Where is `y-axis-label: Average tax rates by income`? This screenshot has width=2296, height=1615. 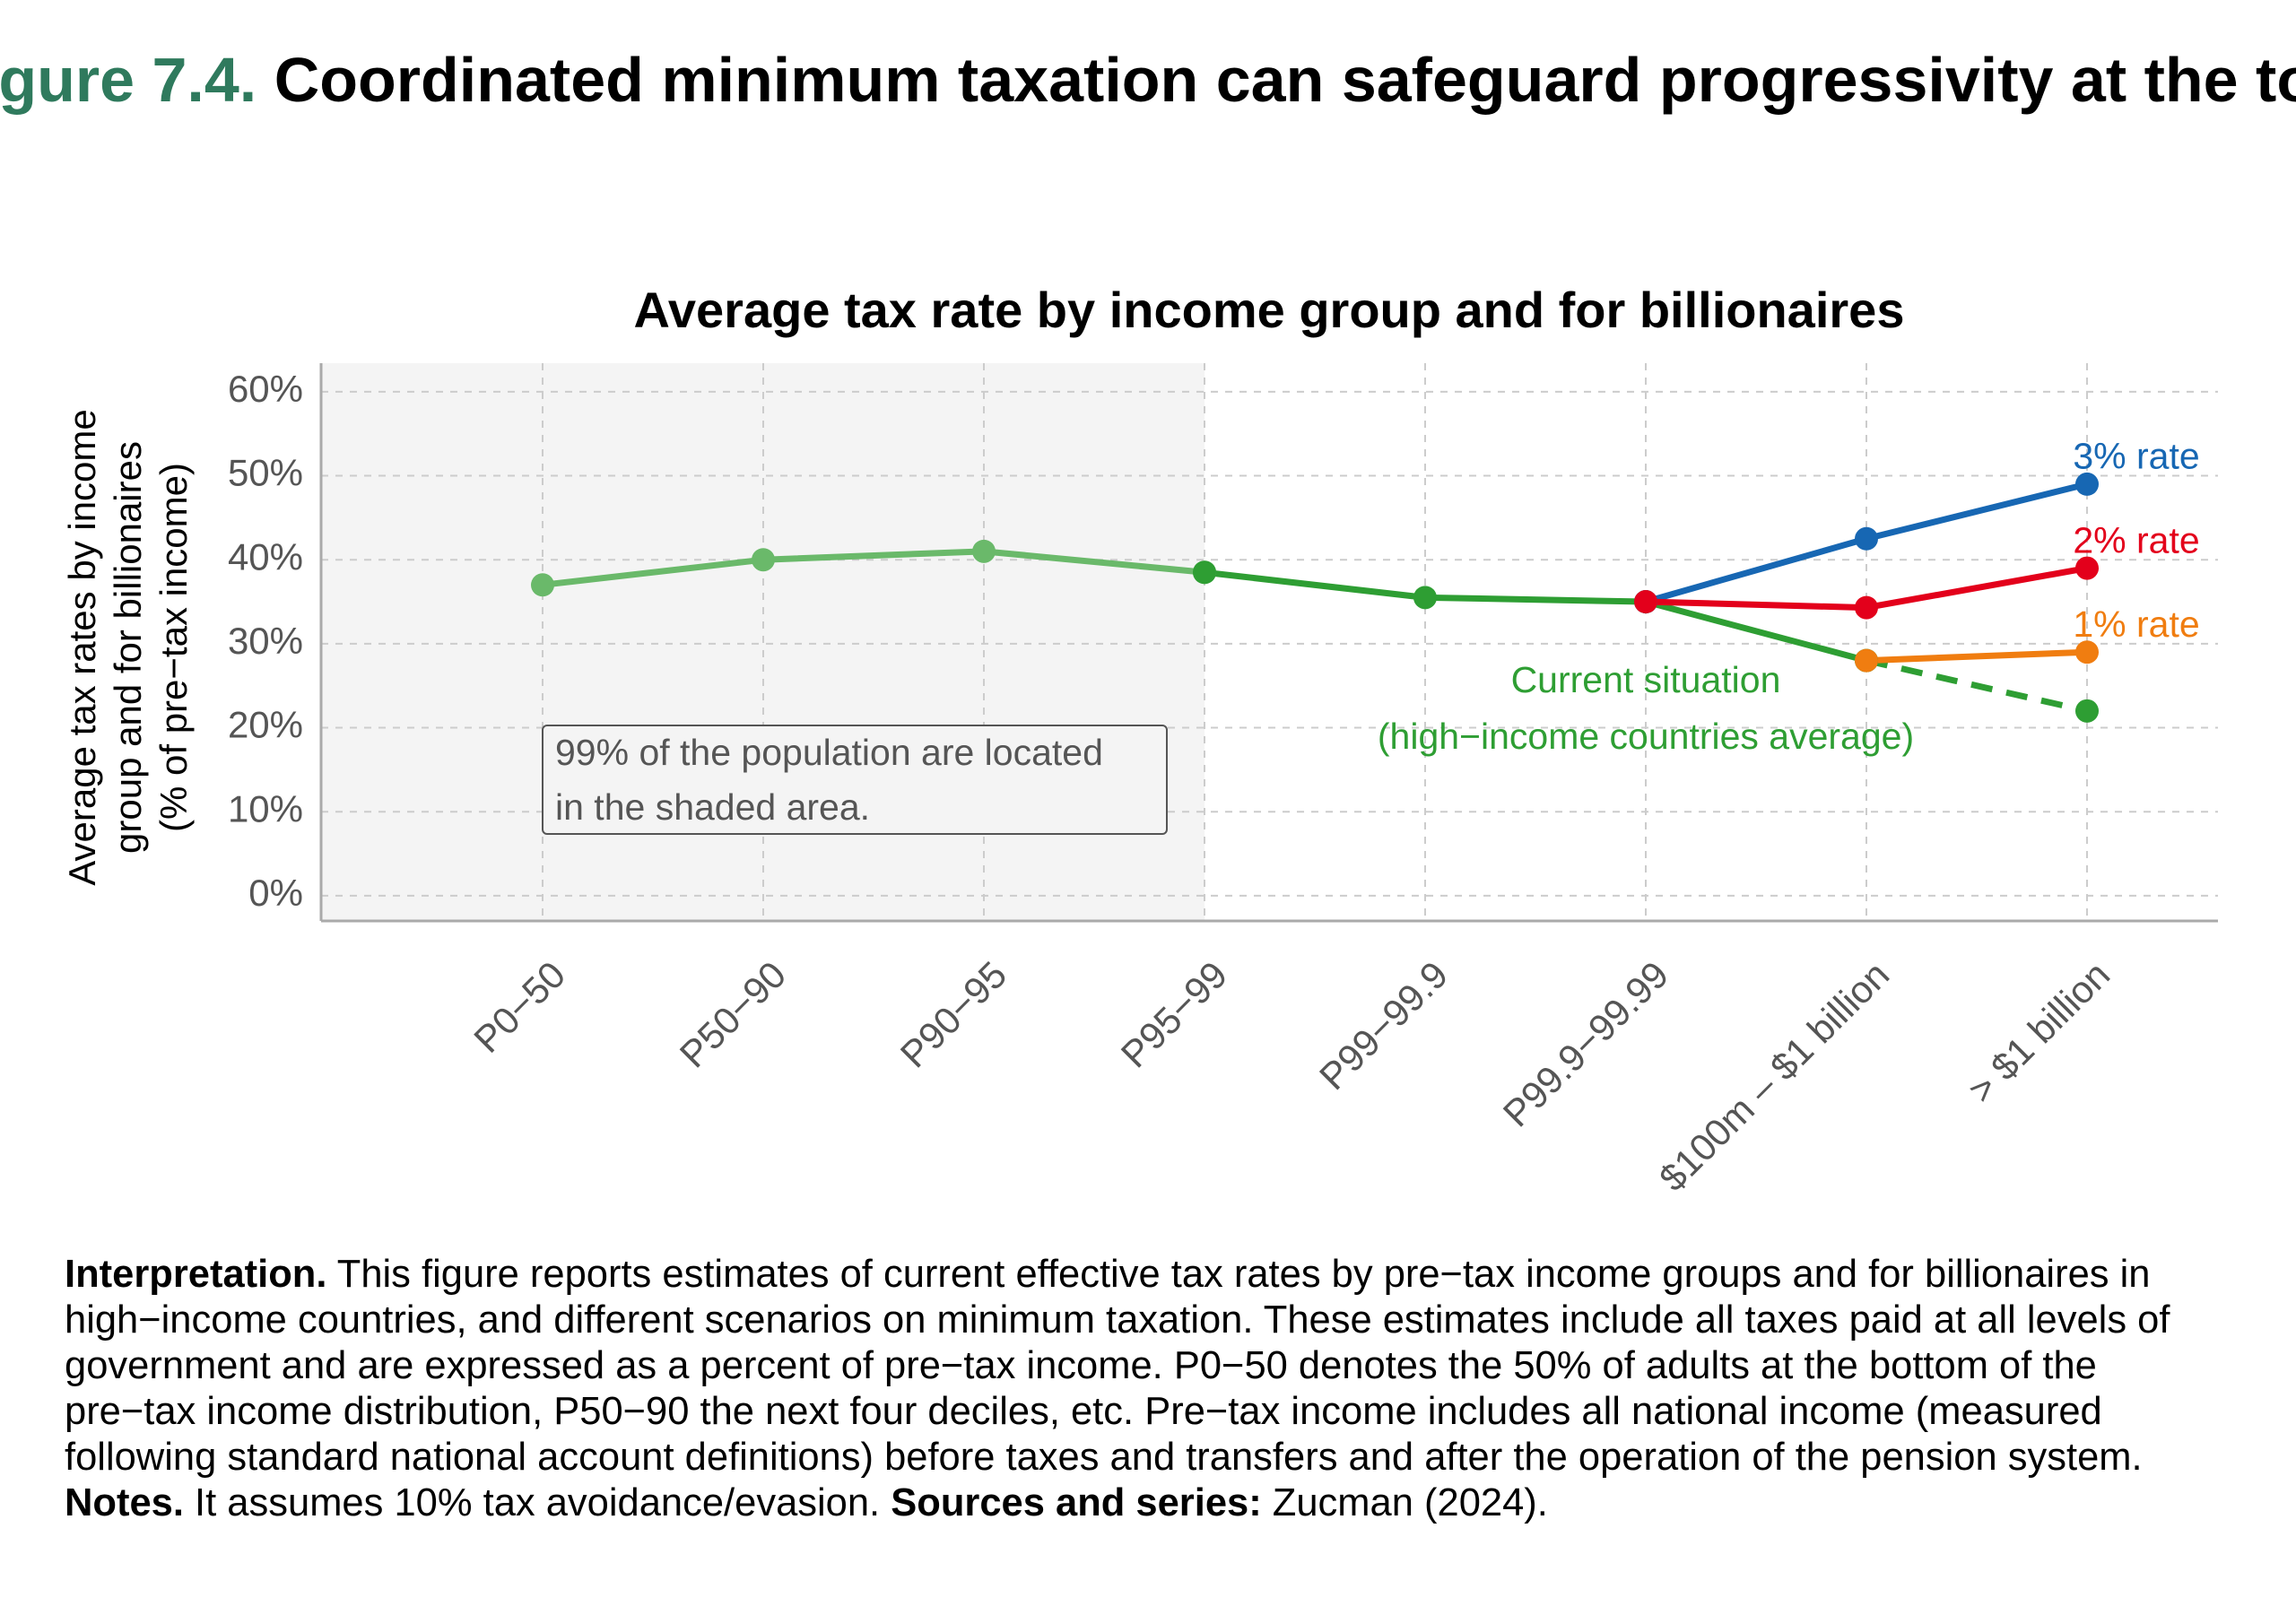
y-axis-label: Average tax rates by income is located at coordinates (82, 647).